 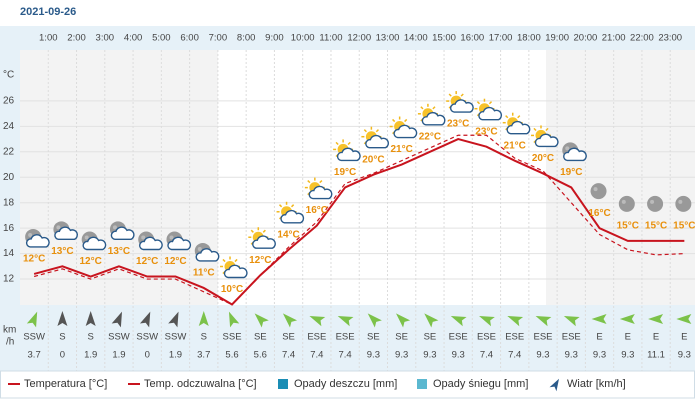 What do you see at coordinates (486, 131) in the screenshot?
I see `temp-label: 23°C` at bounding box center [486, 131].